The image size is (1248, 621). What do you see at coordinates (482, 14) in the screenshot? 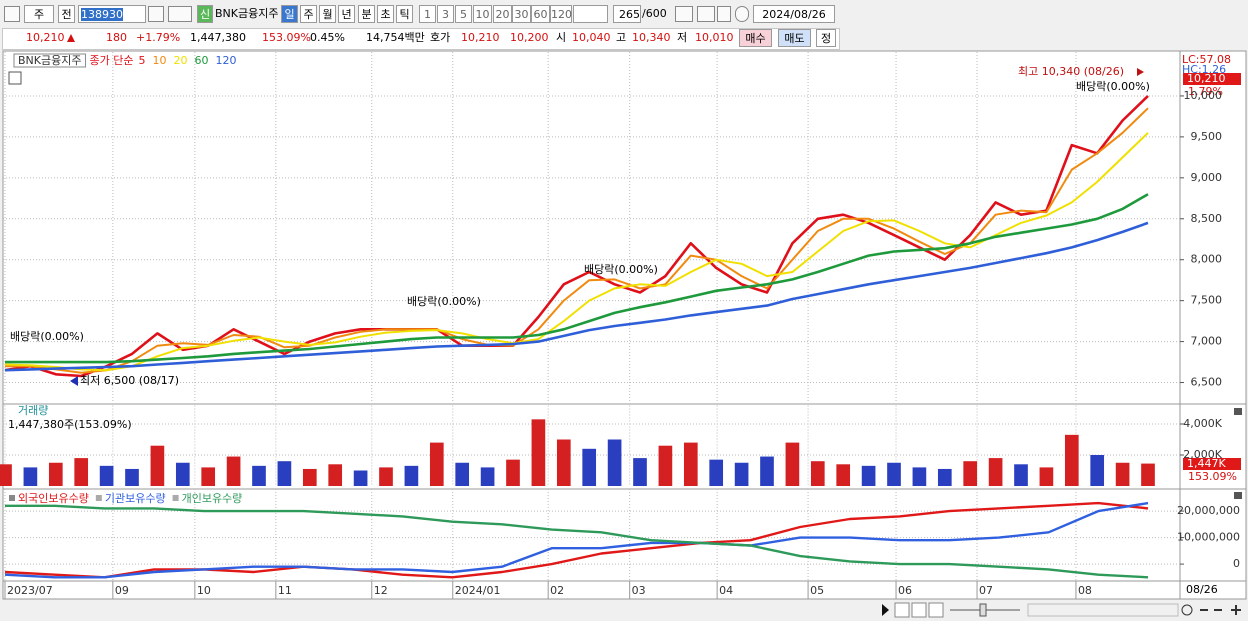
I see `minute-button: 10` at bounding box center [482, 14].